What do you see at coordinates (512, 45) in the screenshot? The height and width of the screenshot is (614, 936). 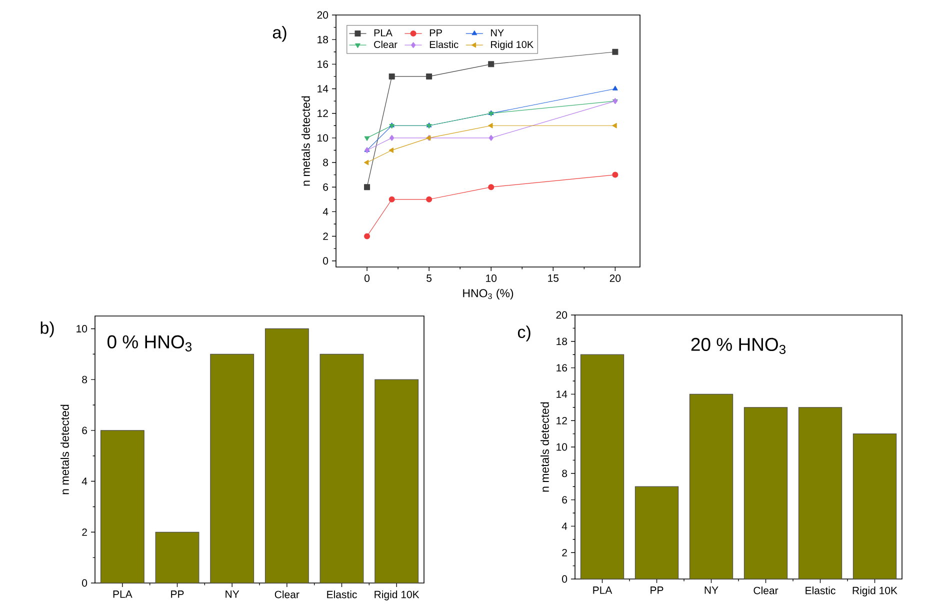 I see `legend-label: Rigid 10K` at bounding box center [512, 45].